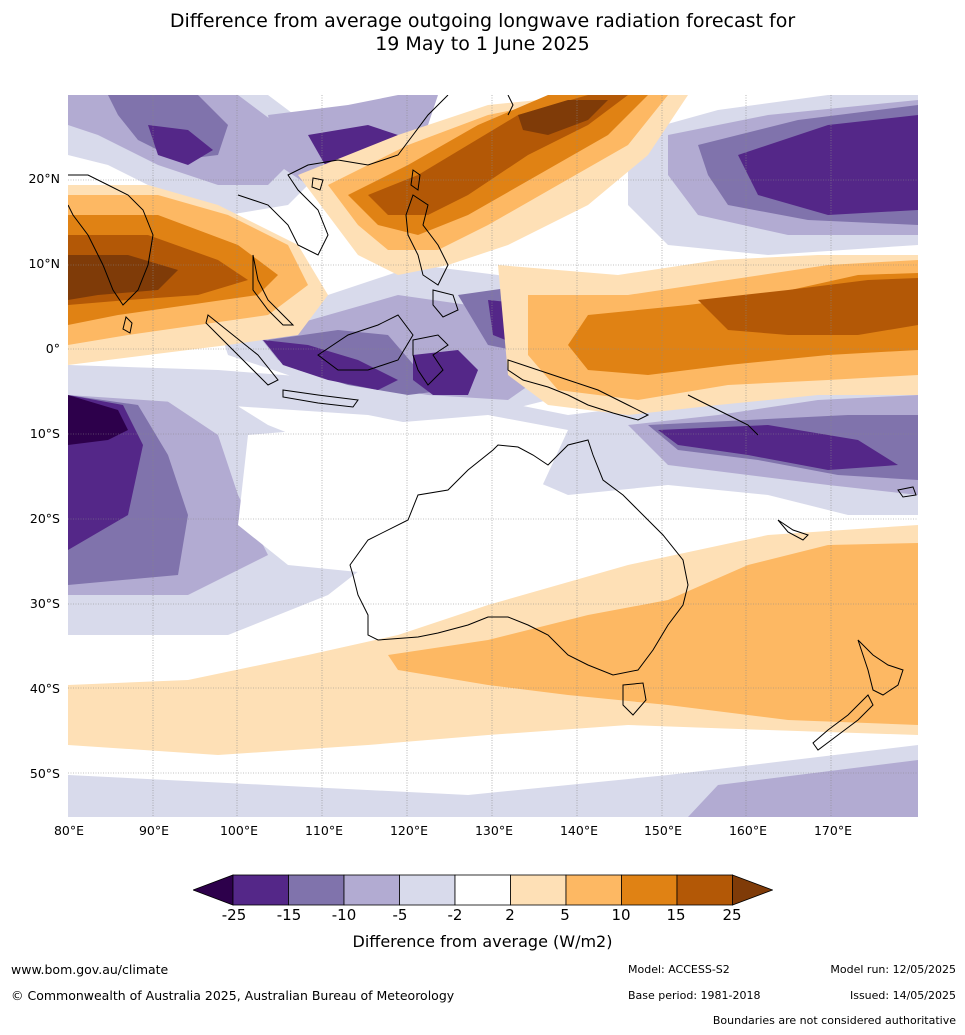 Image resolution: width=965 pixels, height=1035 pixels. Describe the element at coordinates (234, 915) in the screenshot. I see `colorbar-tick-label: -25` at that location.